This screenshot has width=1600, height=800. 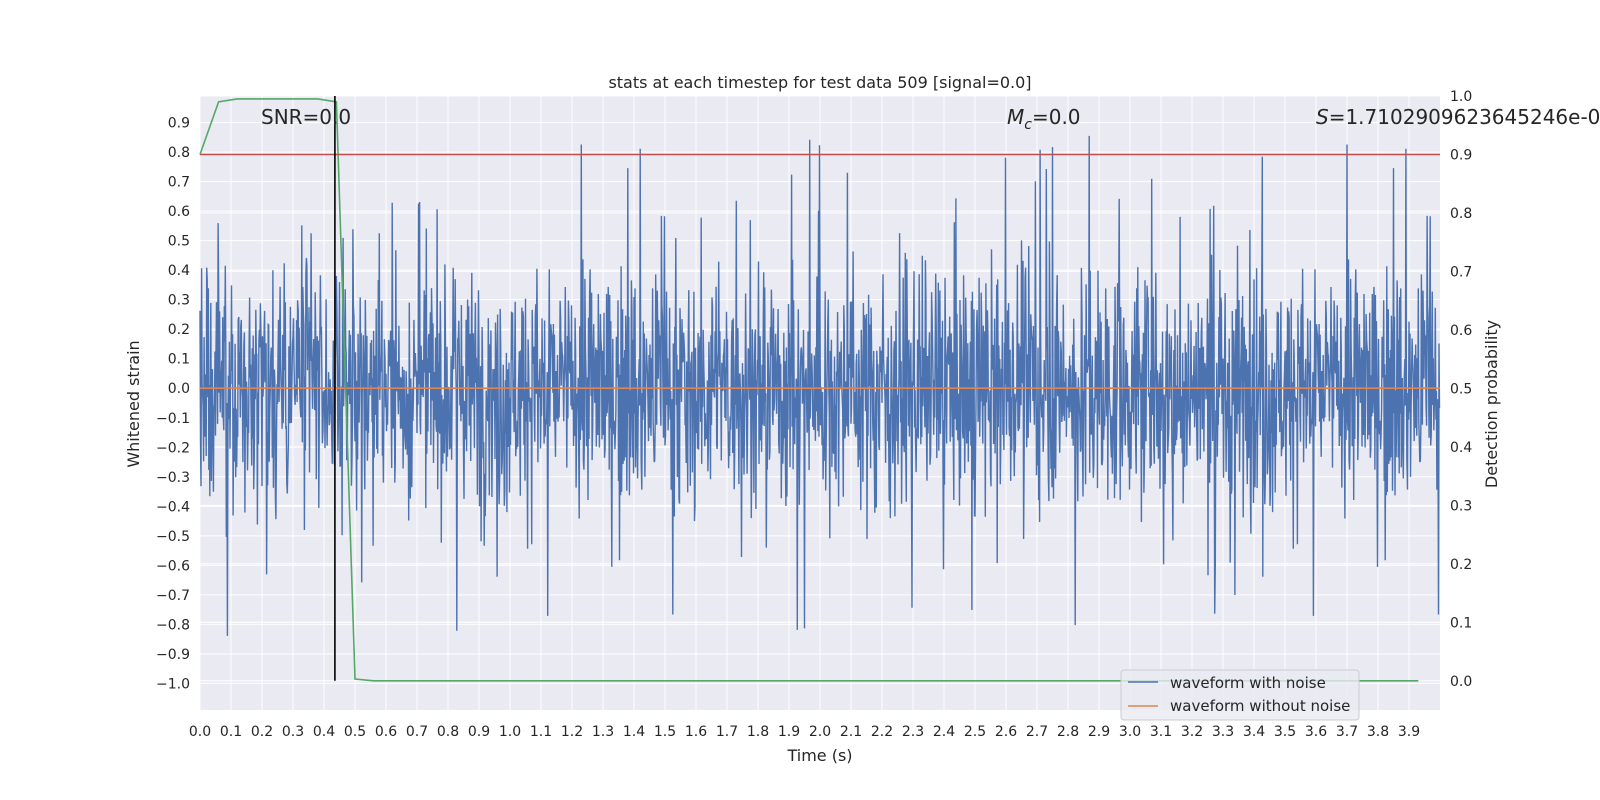 I want to click on y-right-tick-label: 0.5, so click(x=1461, y=389).